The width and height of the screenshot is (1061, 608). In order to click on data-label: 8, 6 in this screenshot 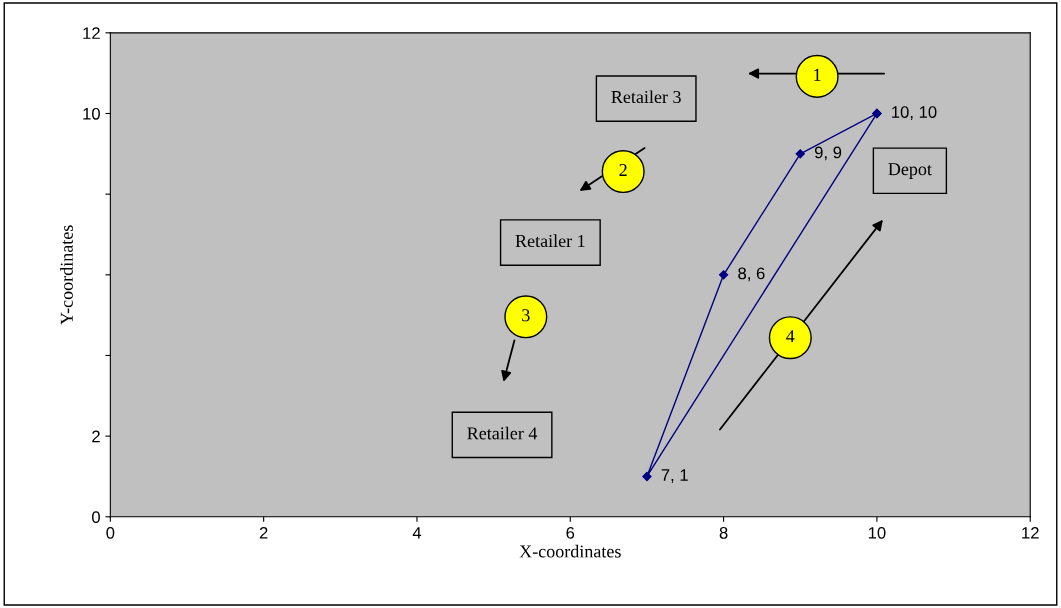, I will do `click(751, 274)`.